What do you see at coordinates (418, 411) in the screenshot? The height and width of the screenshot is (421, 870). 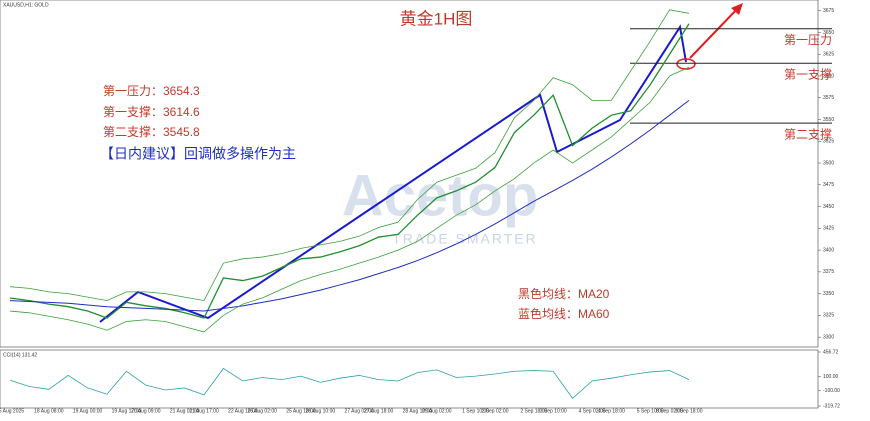 I see `x-tick-label: 28 Aug 10:00` at bounding box center [418, 411].